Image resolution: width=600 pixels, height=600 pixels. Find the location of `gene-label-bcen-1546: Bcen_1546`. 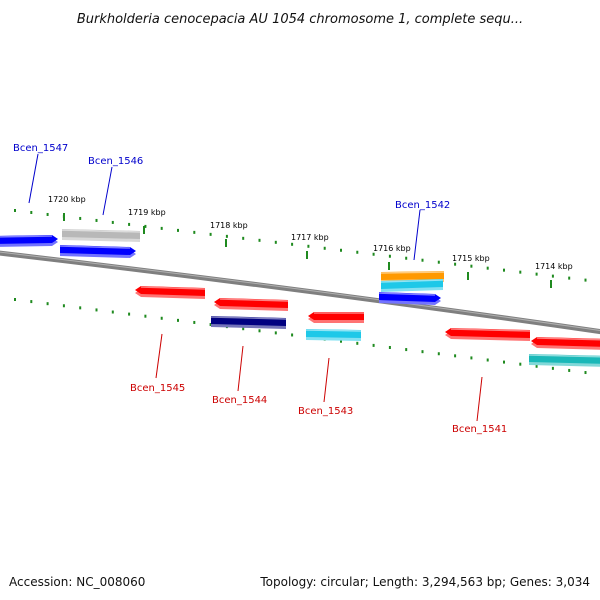

gene-label-bcen-1546: Bcen_1546 is located at coordinates (115, 161).